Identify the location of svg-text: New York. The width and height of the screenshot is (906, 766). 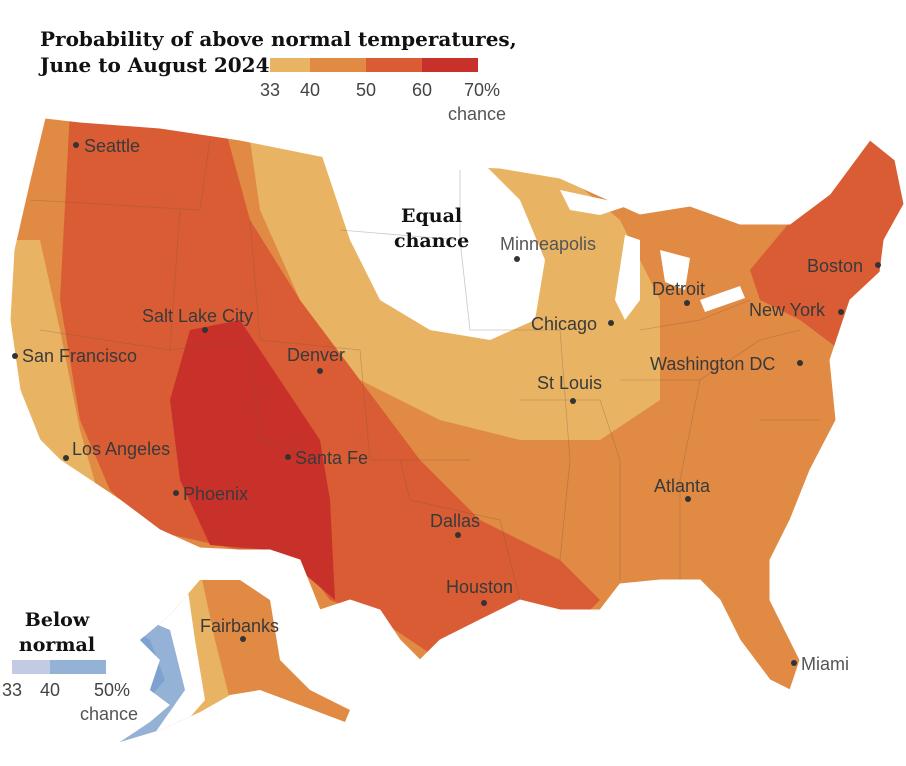
(787, 310).